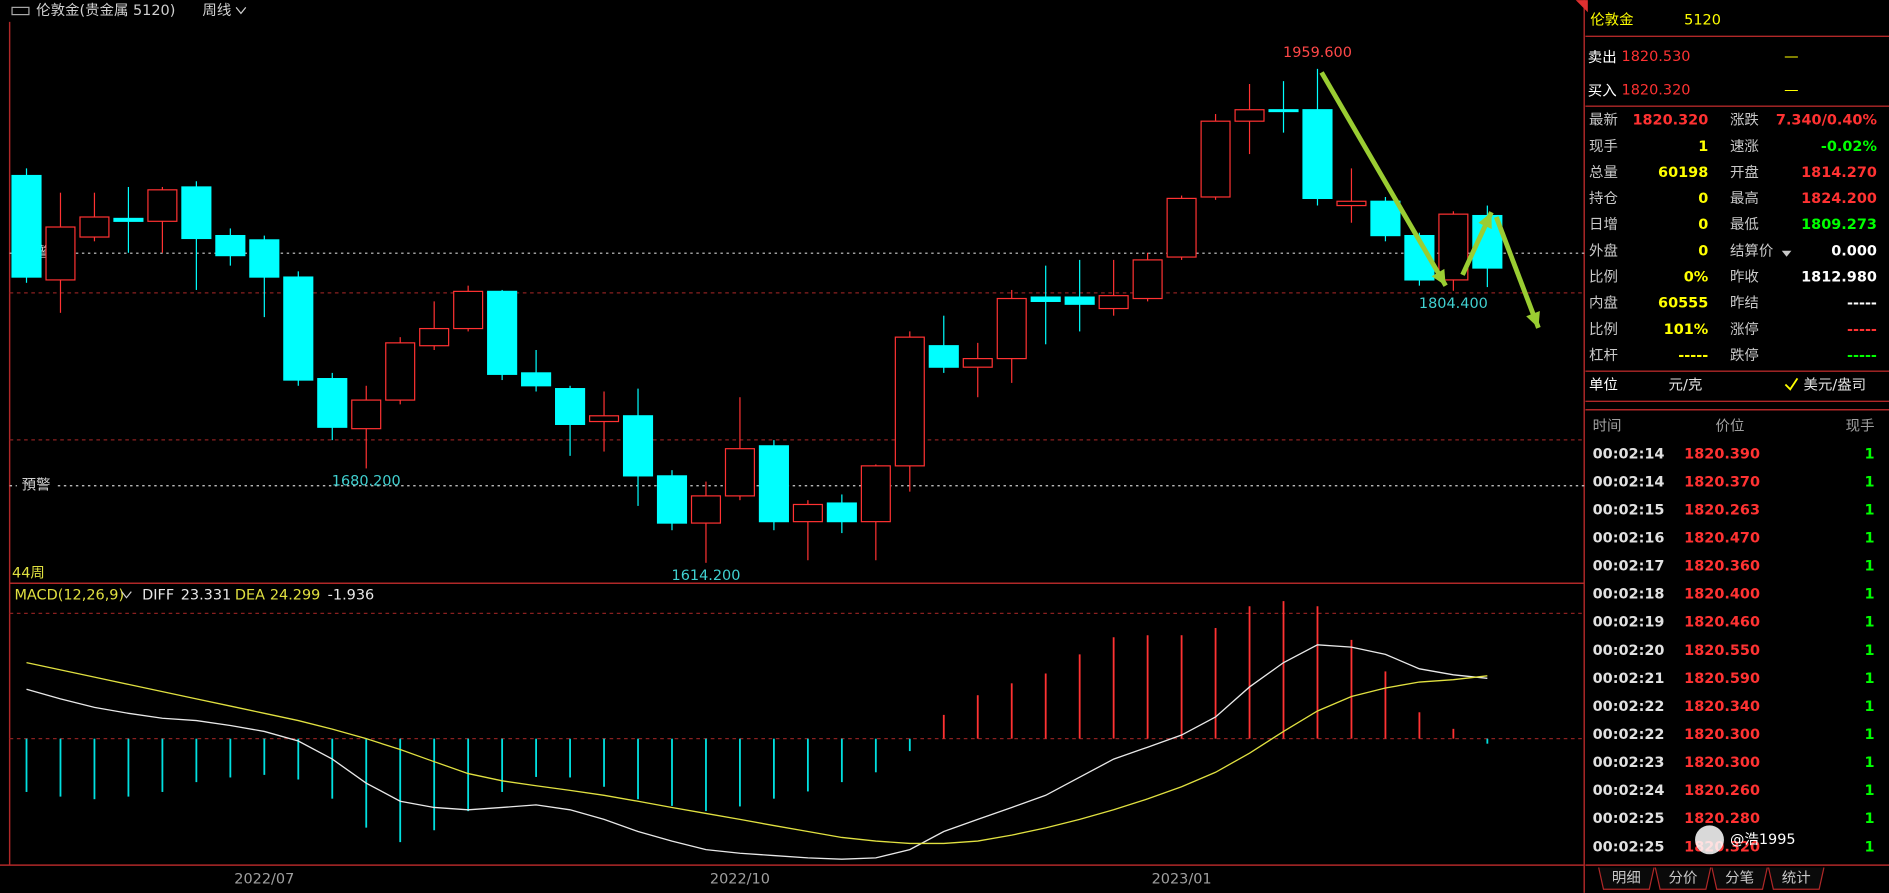 Image resolution: width=1889 pixels, height=893 pixels. Describe the element at coordinates (295, 595) in the screenshot. I see `legend-value: 24.299` at that location.